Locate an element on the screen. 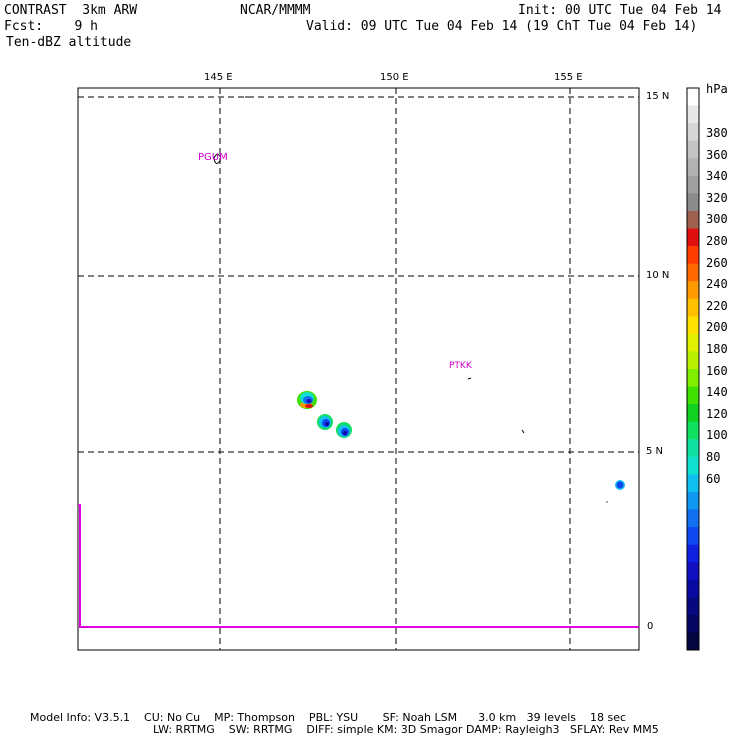 The width and height of the screenshot is (740, 740). lat-label-5n: 5 N is located at coordinates (655, 451).